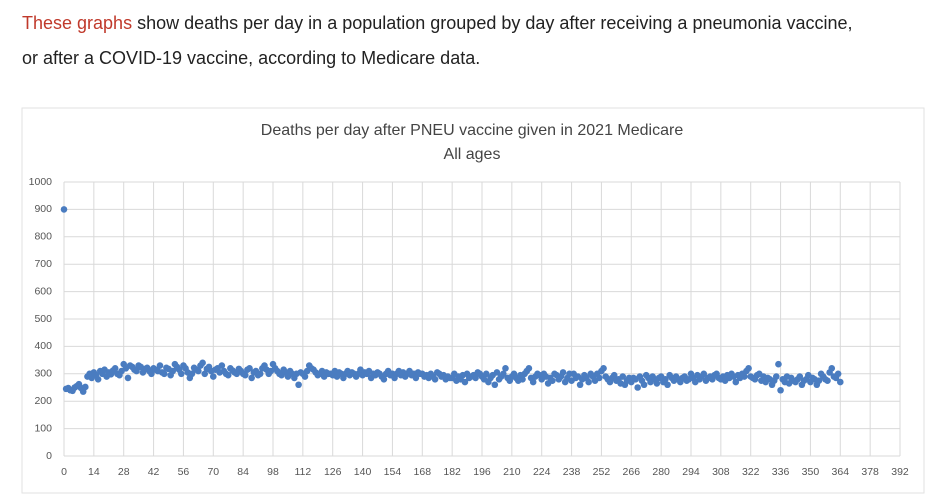  I want to click on chart-subtitle: All ages, so click(472, 154).